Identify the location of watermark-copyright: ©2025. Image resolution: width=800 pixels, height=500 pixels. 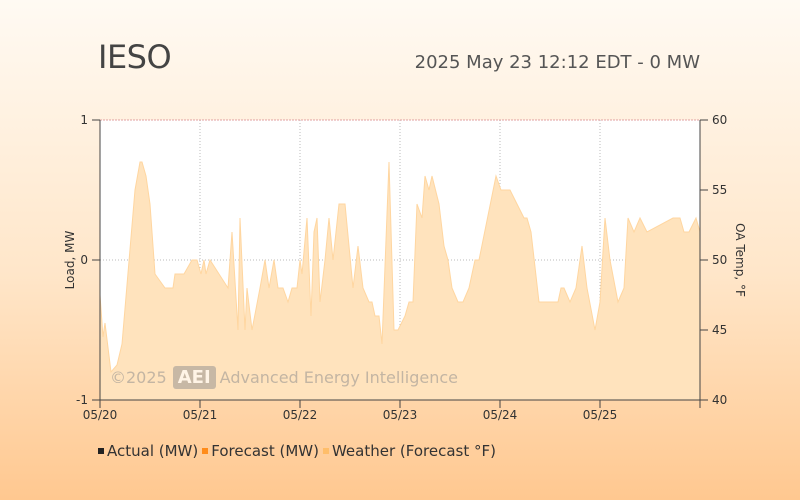
(138, 377).